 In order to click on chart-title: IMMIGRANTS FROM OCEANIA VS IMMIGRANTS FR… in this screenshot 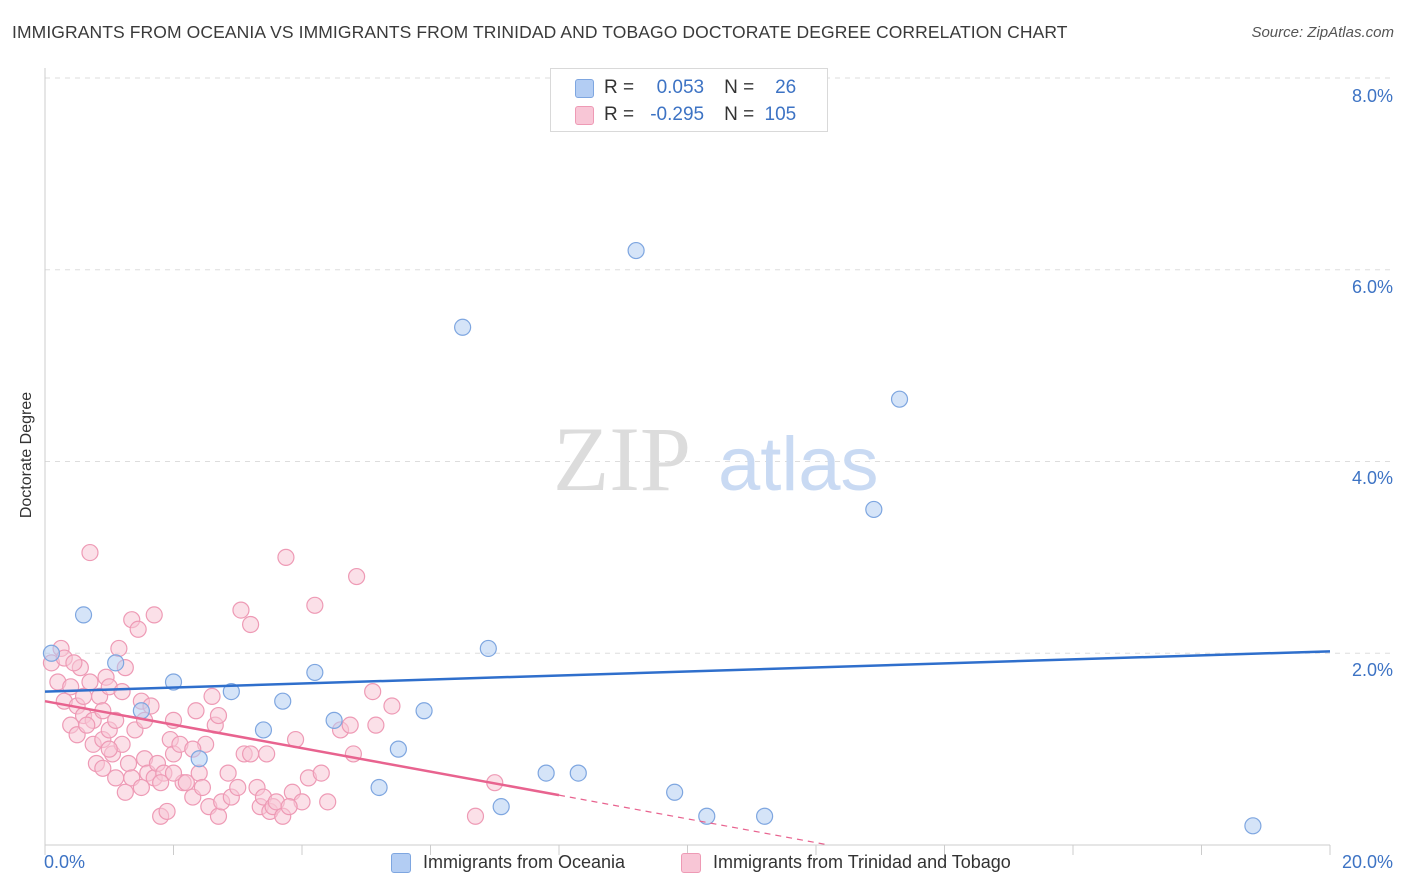, I will do `click(540, 32)`.